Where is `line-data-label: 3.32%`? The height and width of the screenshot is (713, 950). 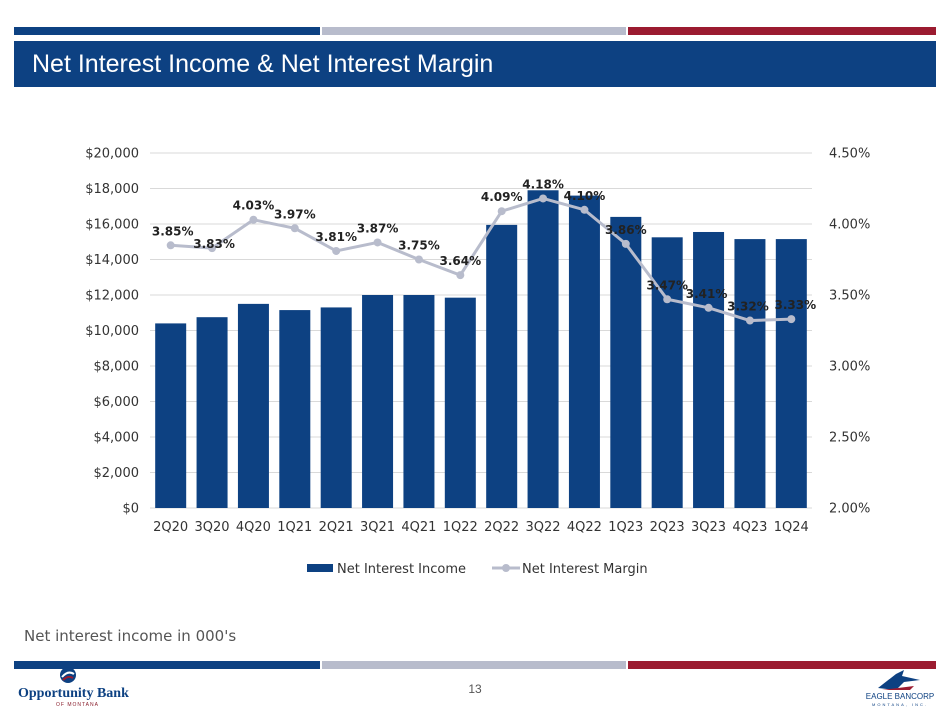 line-data-label: 3.32% is located at coordinates (748, 307).